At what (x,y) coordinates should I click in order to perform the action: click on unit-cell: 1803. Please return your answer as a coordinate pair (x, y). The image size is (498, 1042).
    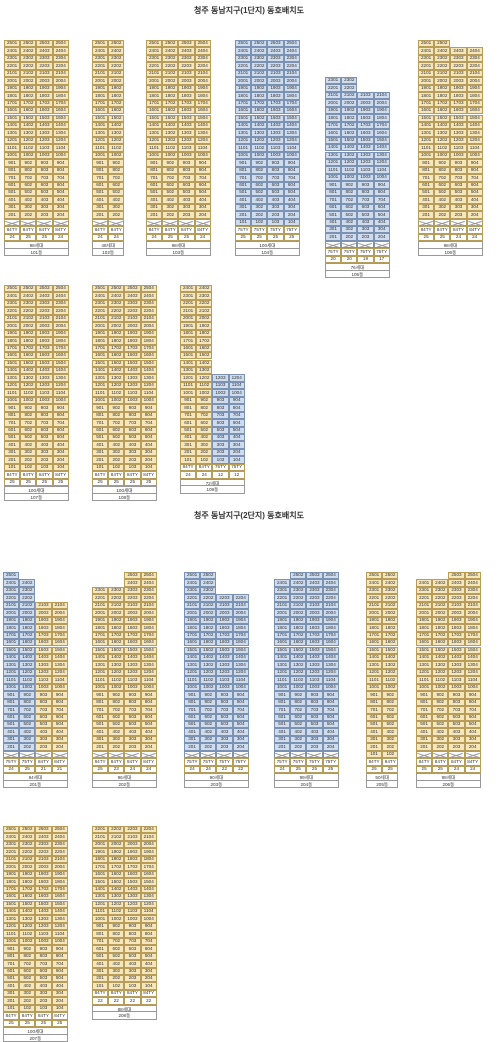
    Looking at the image, I should click on (132, 341).